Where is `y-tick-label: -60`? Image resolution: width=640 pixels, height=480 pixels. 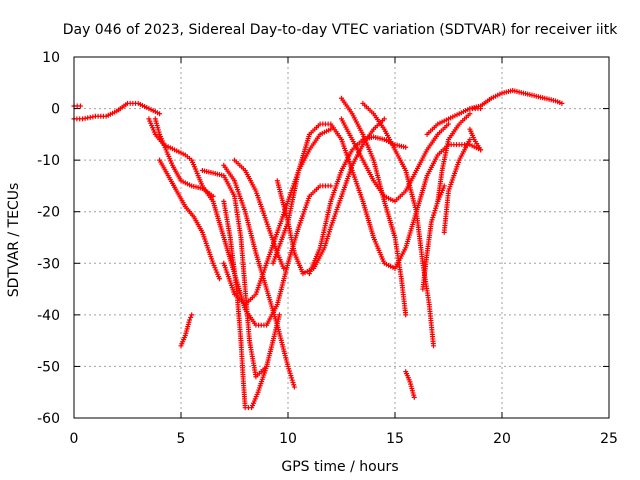
y-tick-label: -60 is located at coordinates (48, 419).